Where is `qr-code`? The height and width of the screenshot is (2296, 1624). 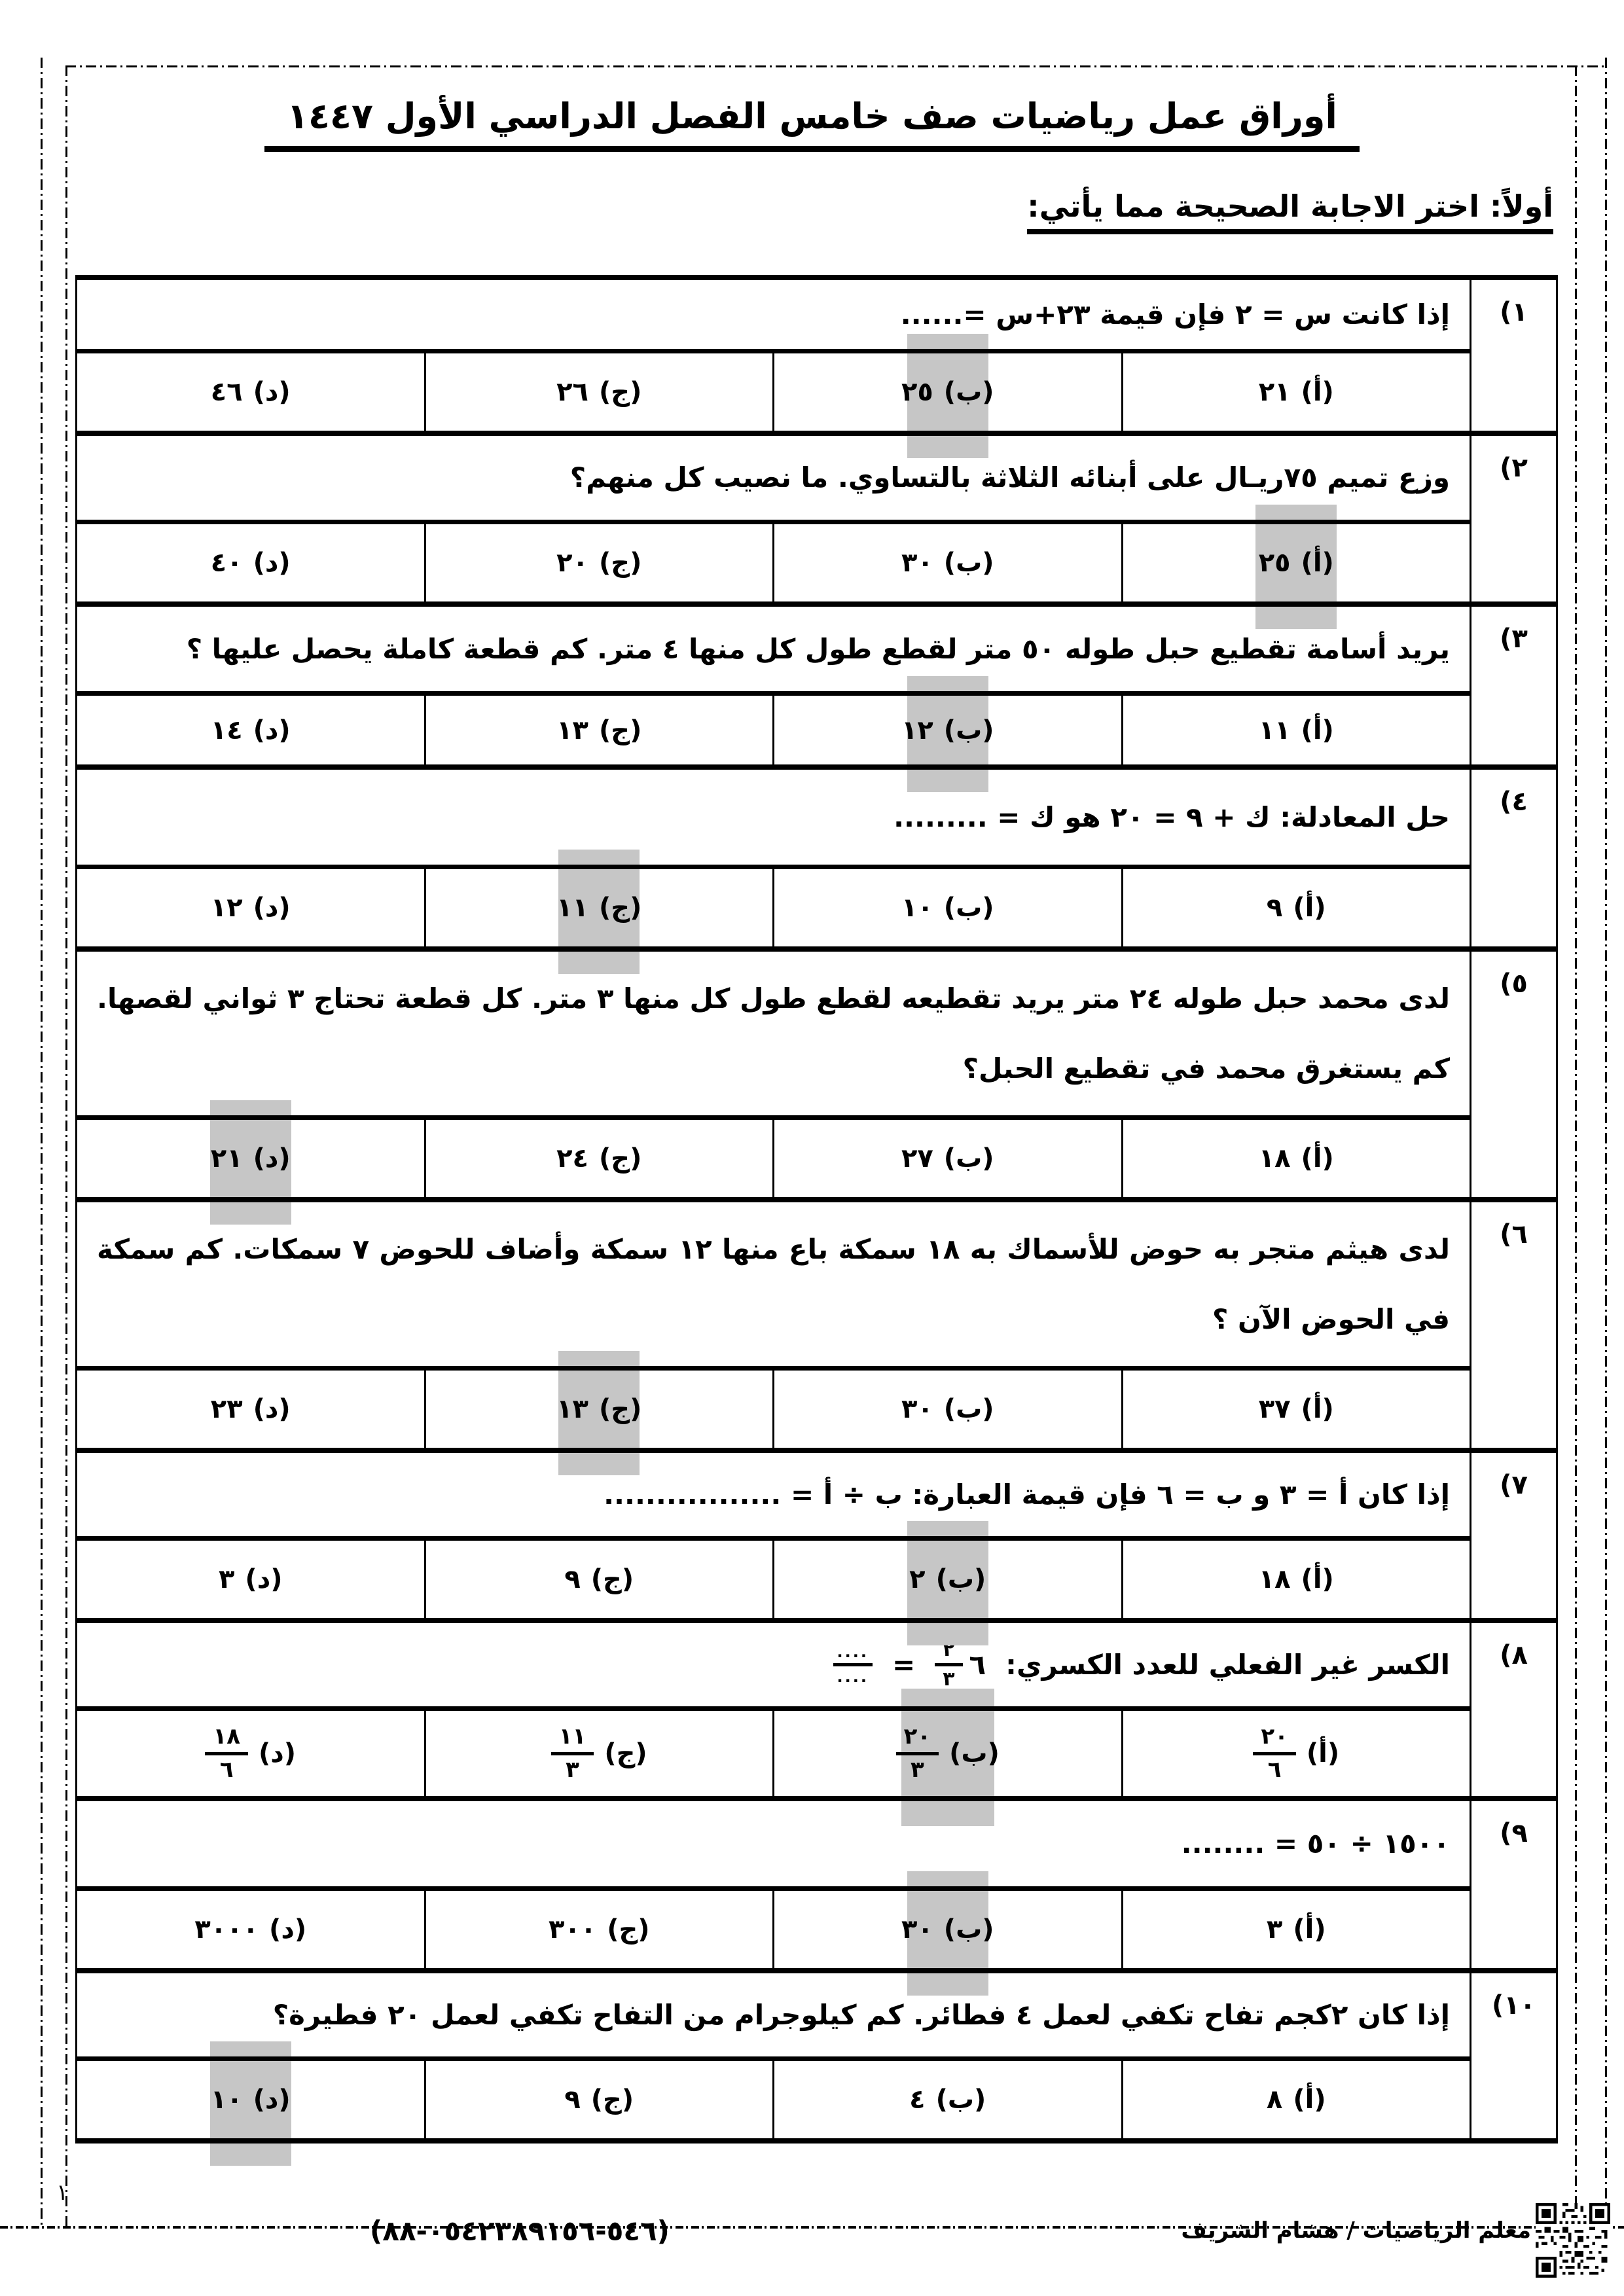 qr-code is located at coordinates (1573, 2240).